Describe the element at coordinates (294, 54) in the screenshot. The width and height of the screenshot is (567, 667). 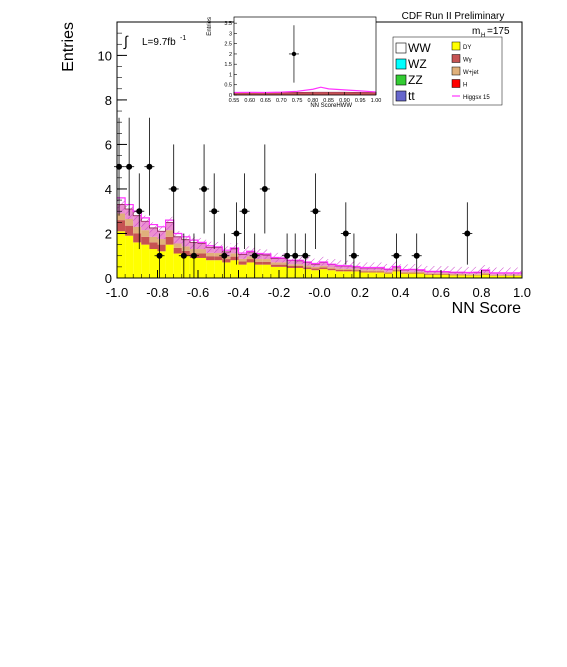
I see `inset-data-point` at that location.